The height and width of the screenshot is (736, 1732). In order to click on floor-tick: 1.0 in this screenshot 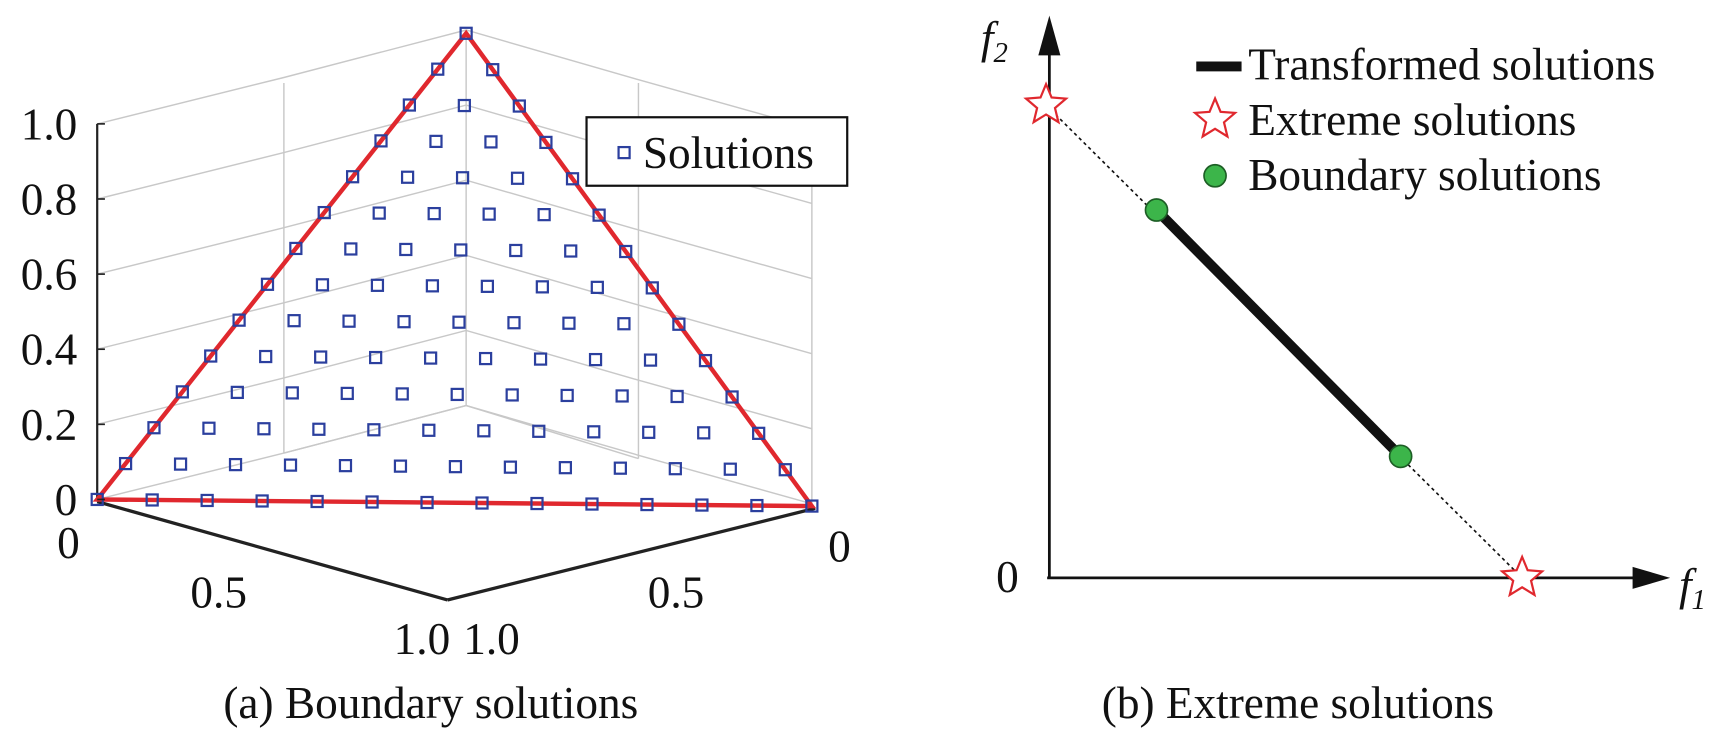, I will do `click(422, 639)`.